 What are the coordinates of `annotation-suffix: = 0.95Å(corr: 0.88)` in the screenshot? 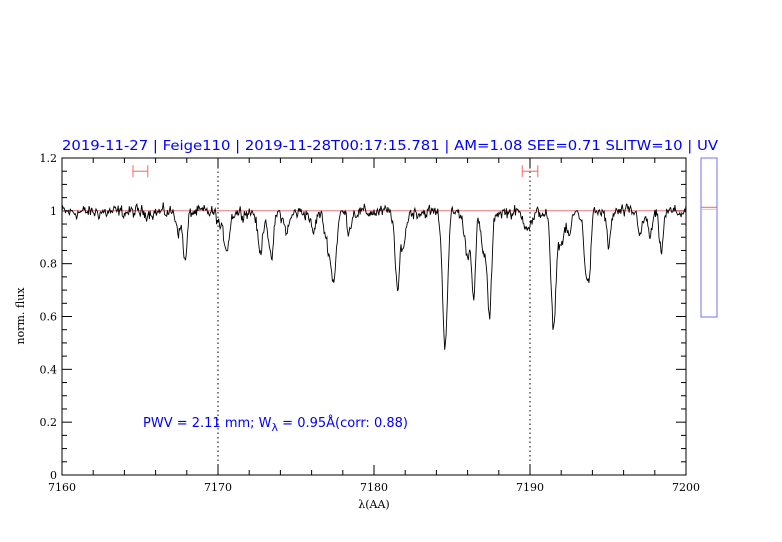 It's located at (343, 423).